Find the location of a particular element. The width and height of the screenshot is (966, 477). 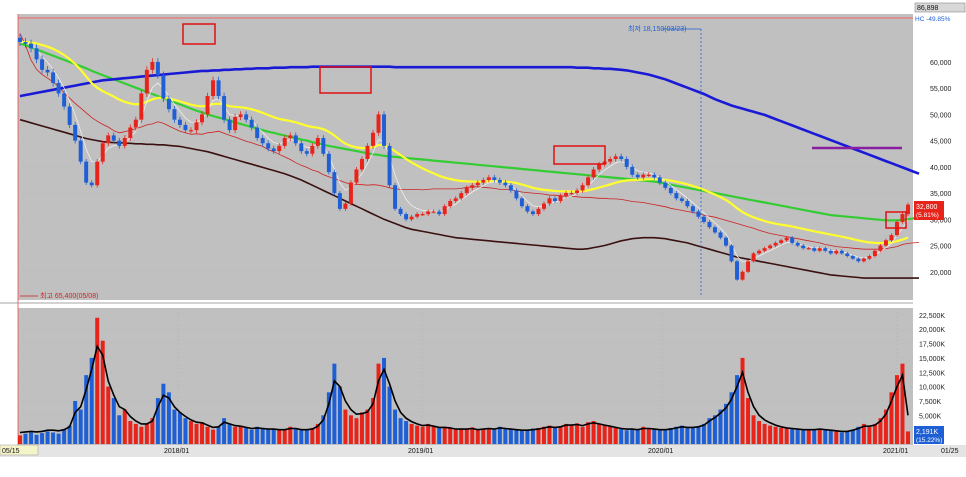

price-tick-label: 25,000 is located at coordinates (941, 247).